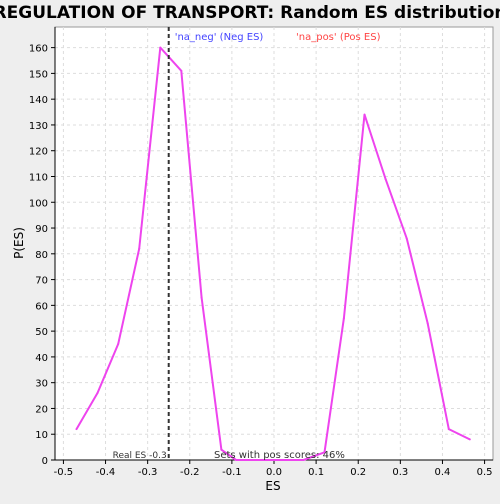  I want to click on y-tick-label: 10, so click(41, 435).